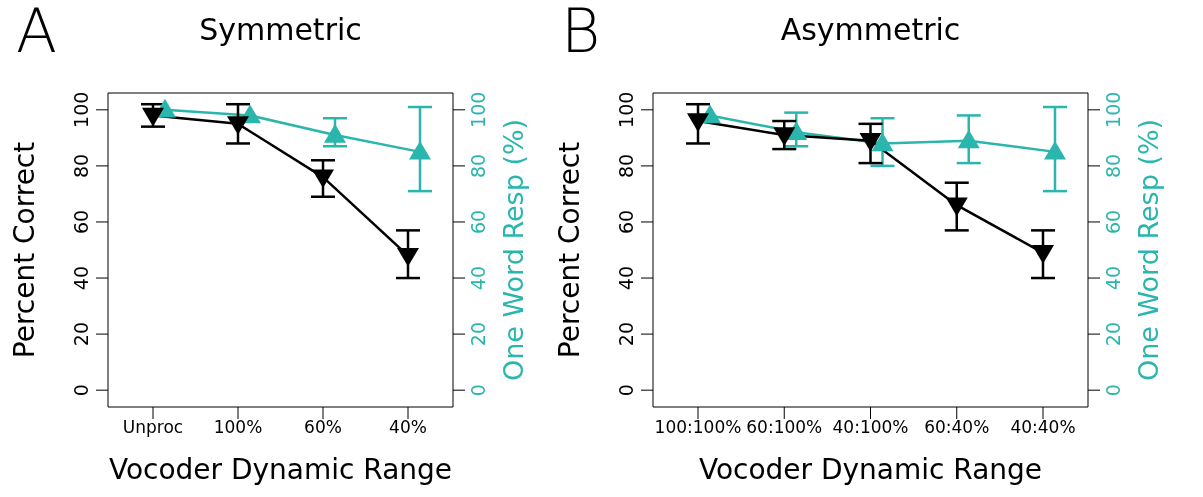 Image resolution: width=1203 pixels, height=497 pixels. What do you see at coordinates (957, 427) in the screenshot?
I see `x-tick-label: 60:40%` at bounding box center [957, 427].